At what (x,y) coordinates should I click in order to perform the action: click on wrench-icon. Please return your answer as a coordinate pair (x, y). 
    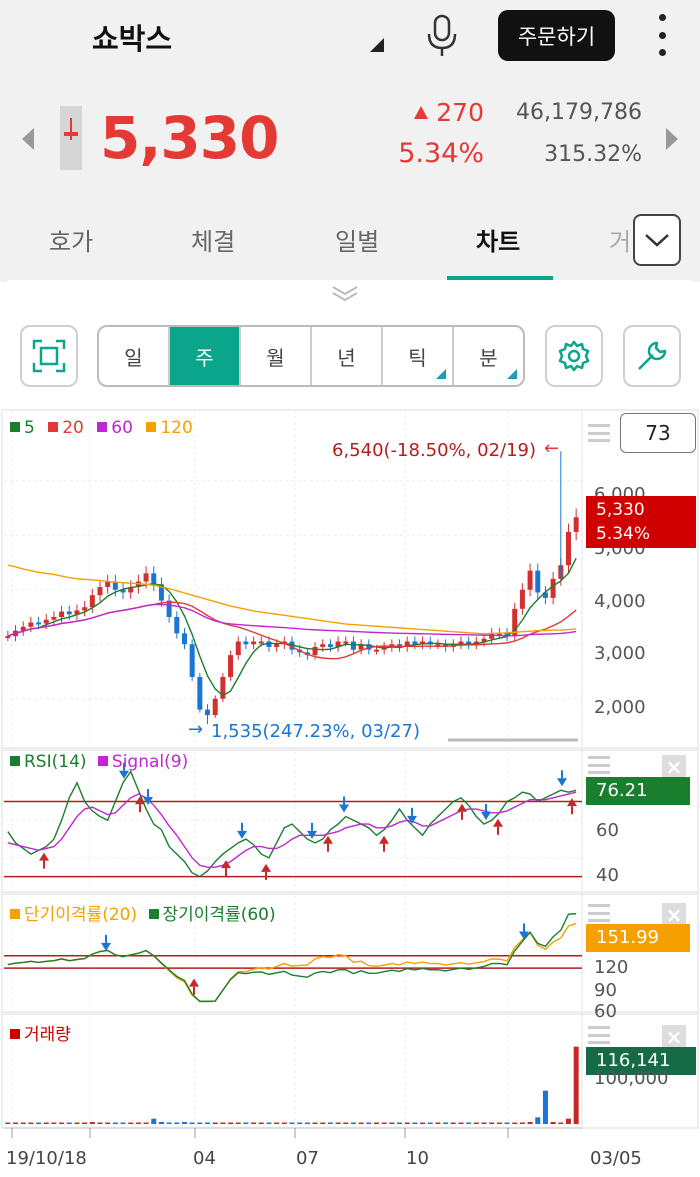
    Looking at the image, I should click on (652, 355).